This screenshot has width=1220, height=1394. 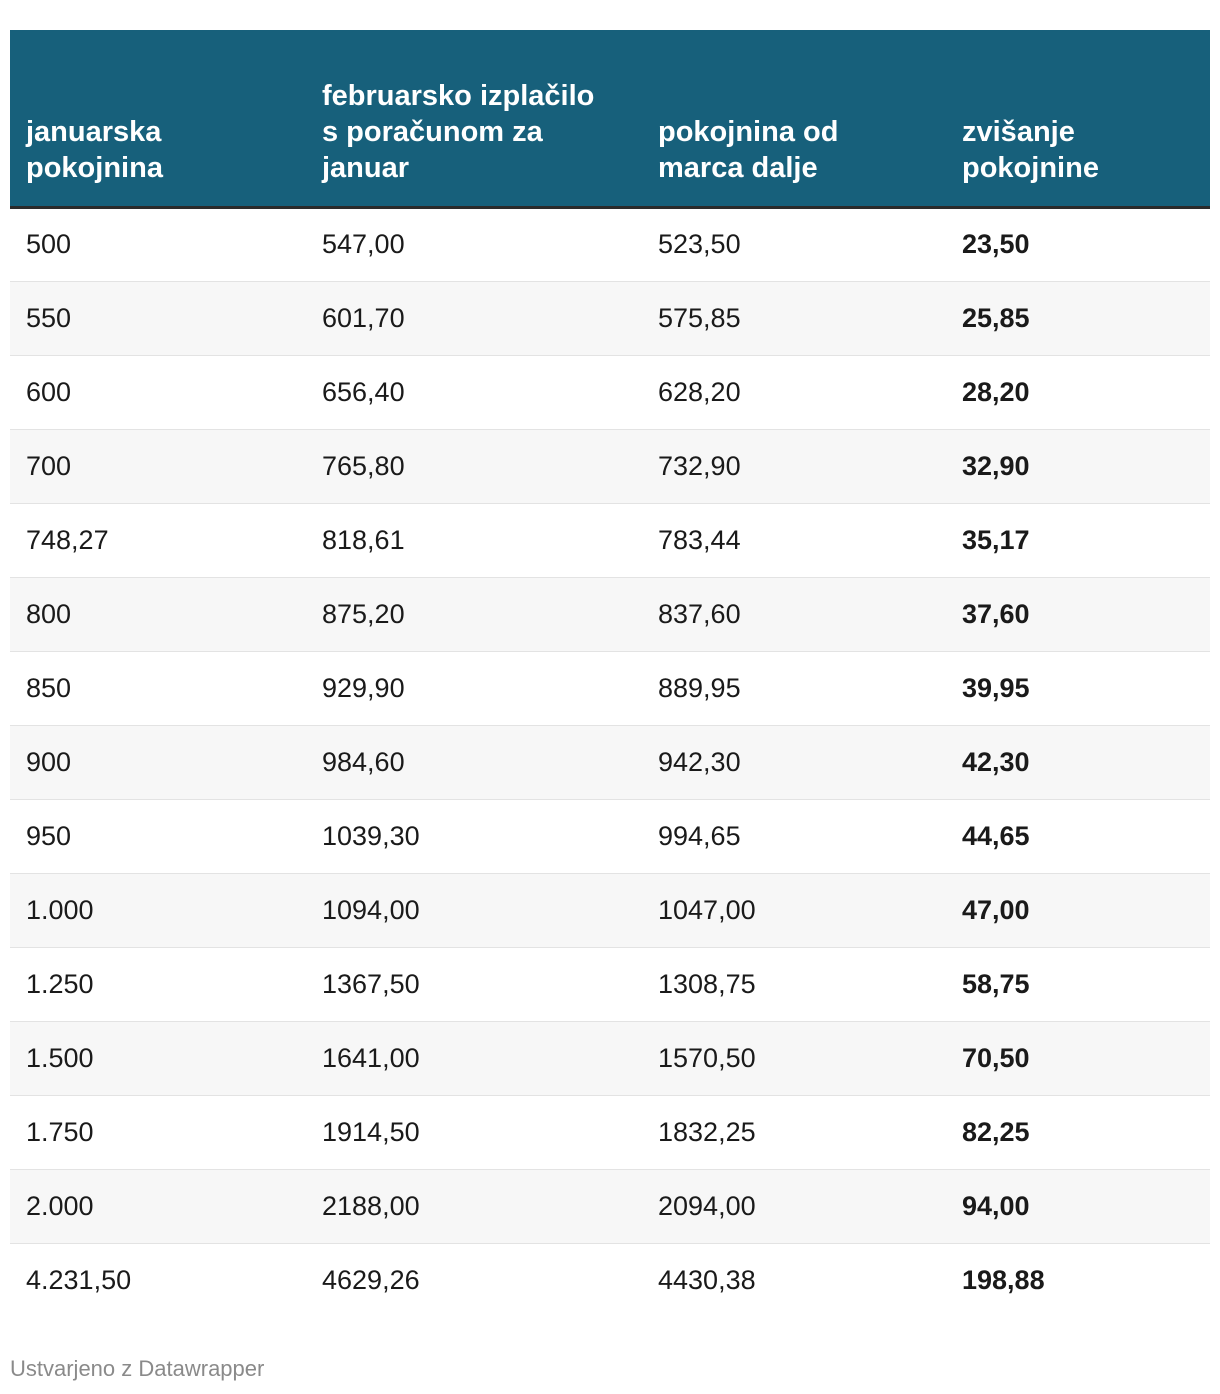 I want to click on table-row: 4.231,50 4629,26 4430,38 198,88, so click(x=610, y=1280).